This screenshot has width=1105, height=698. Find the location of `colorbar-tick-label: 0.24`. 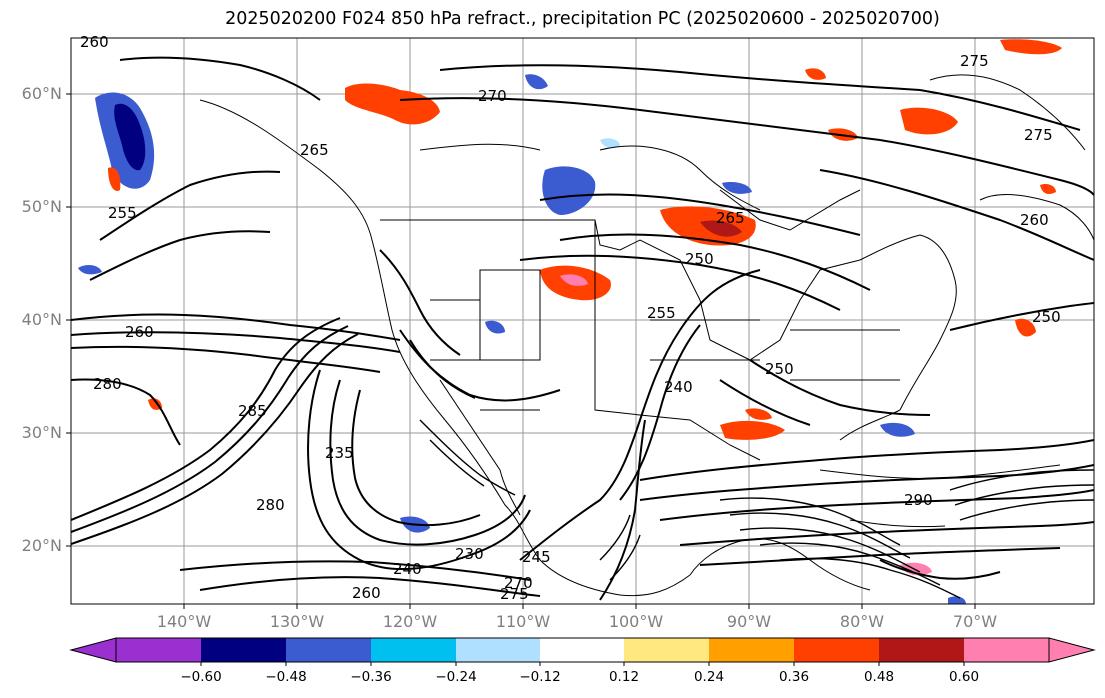

colorbar-tick-label: 0.24 is located at coordinates (709, 677).